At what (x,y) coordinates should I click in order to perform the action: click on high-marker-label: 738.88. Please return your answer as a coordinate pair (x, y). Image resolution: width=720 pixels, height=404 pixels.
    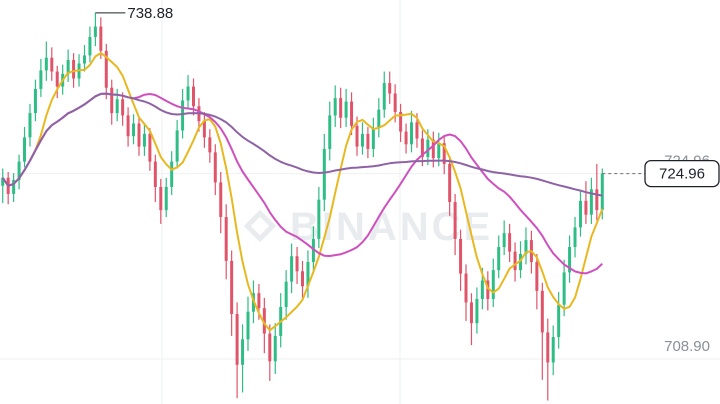
    Looking at the image, I should click on (150, 13).